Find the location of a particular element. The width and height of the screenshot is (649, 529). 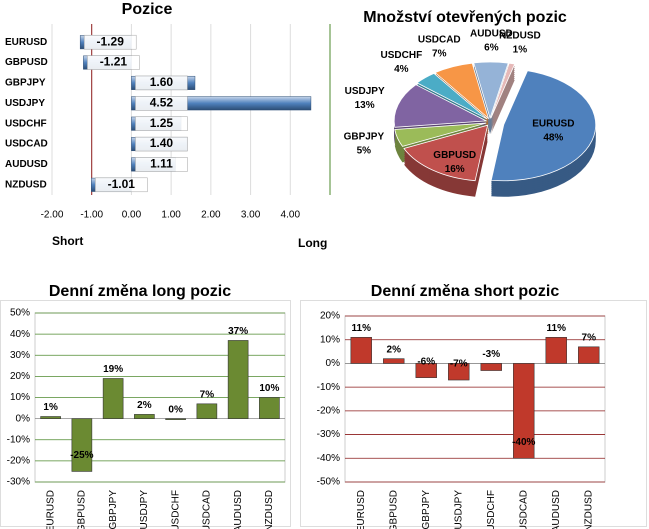

category-label: EURUSD is located at coordinates (26, 42).